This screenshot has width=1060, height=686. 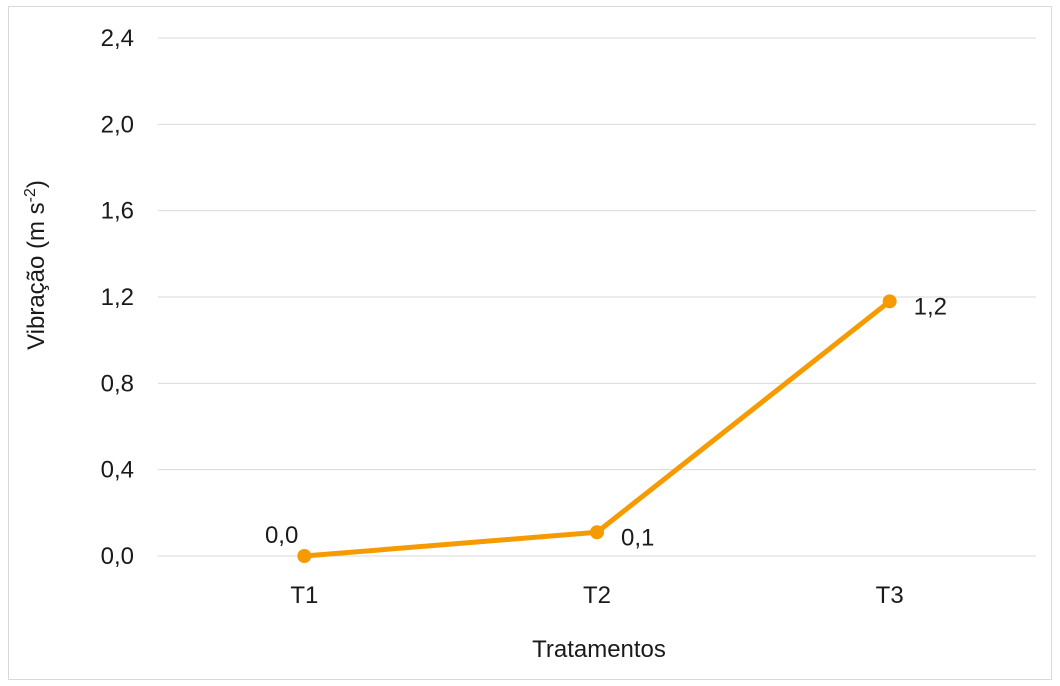 I want to click on x-axis-title: Tratamentos, so click(x=599, y=649).